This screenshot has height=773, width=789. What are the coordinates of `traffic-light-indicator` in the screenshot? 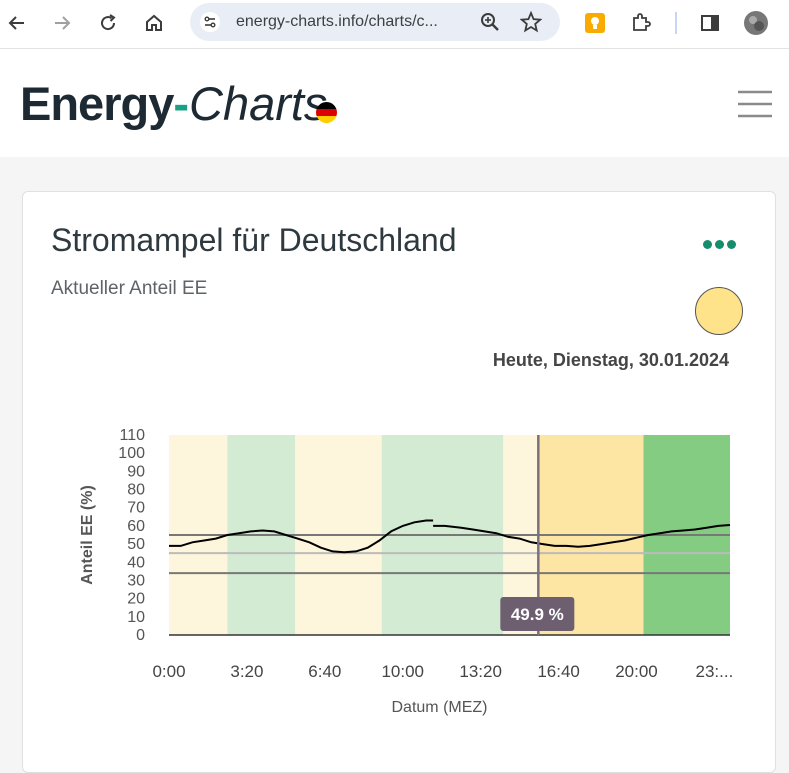 It's located at (719, 311).